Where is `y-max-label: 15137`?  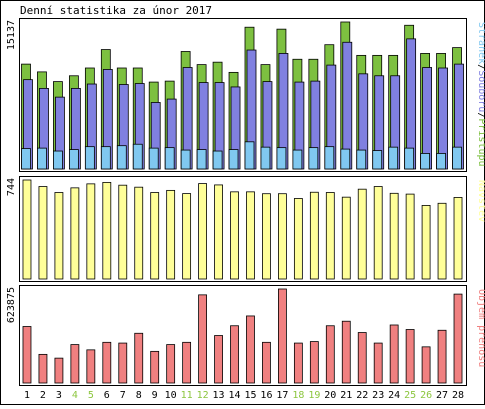 y-max-label: 15137 is located at coordinates (11, 35).